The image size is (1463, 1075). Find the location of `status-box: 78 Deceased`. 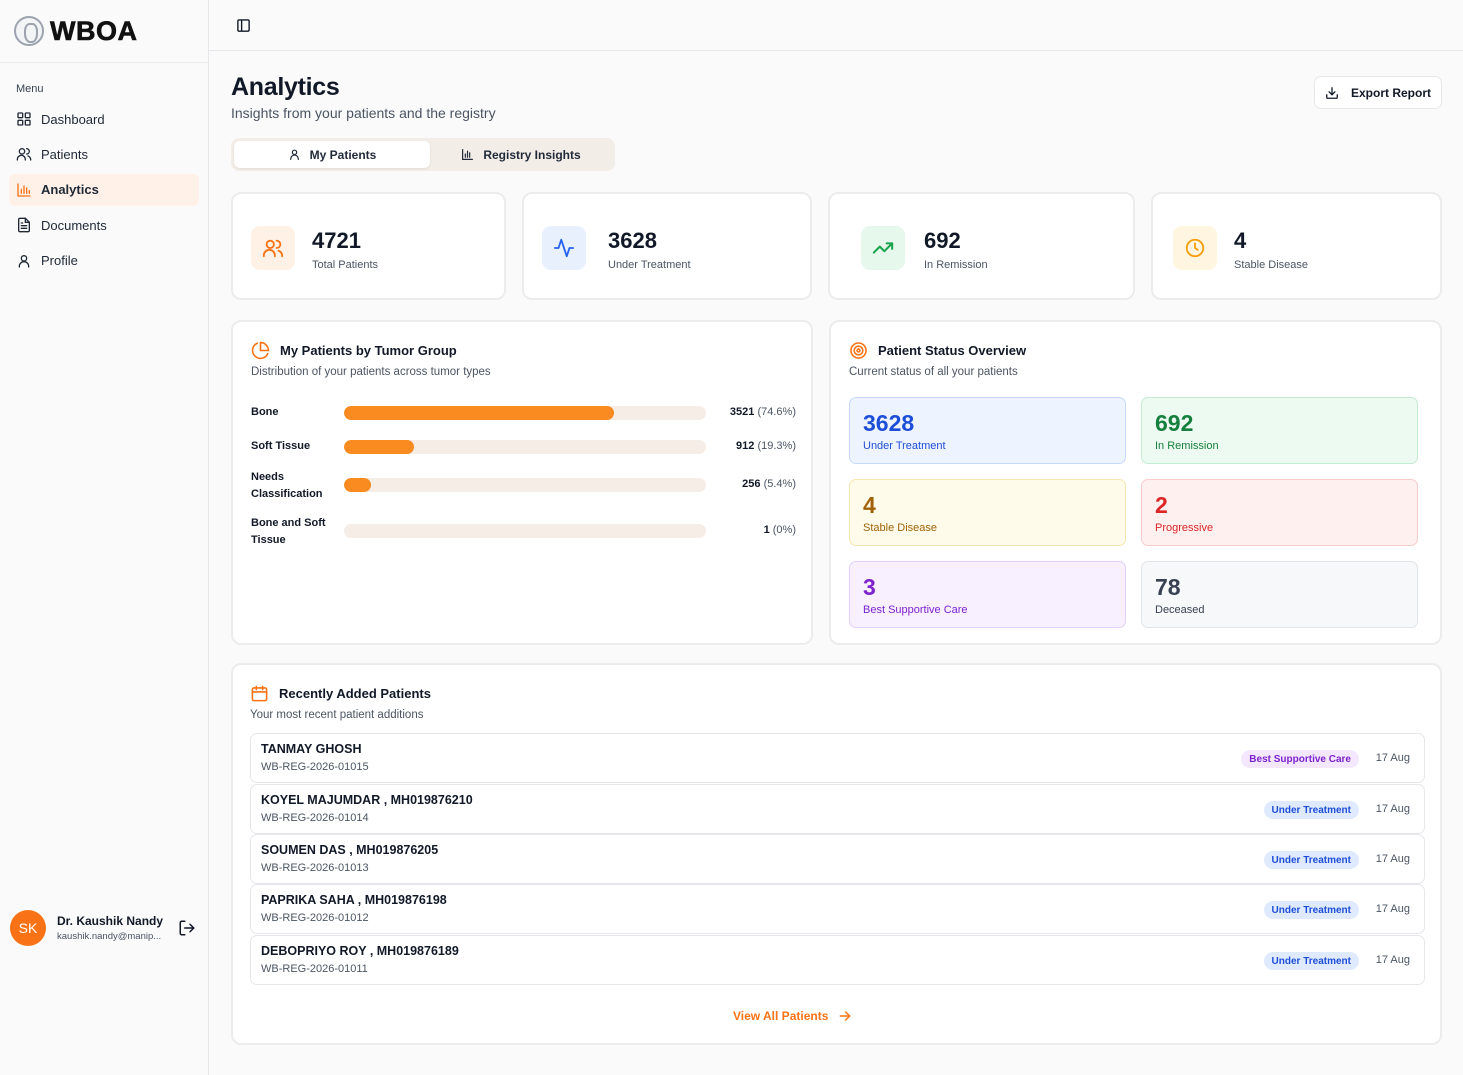

status-box: 78 Deceased is located at coordinates (1279, 594).